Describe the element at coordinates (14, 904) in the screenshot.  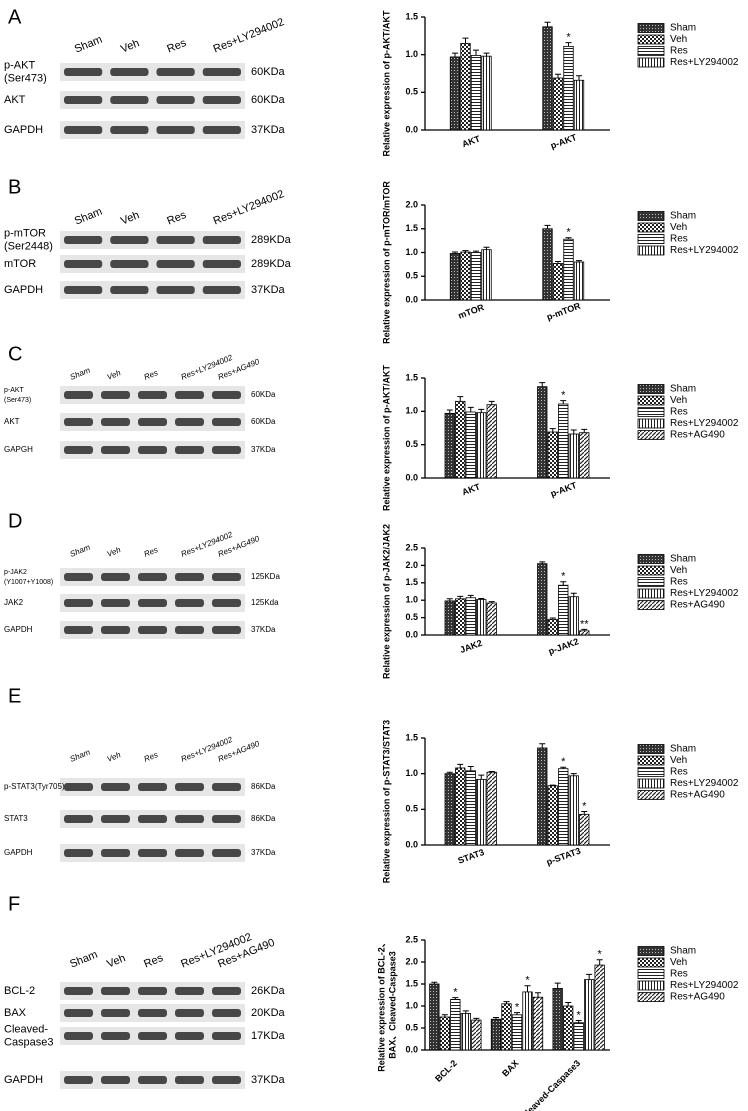
I see `panel-letter: F` at that location.